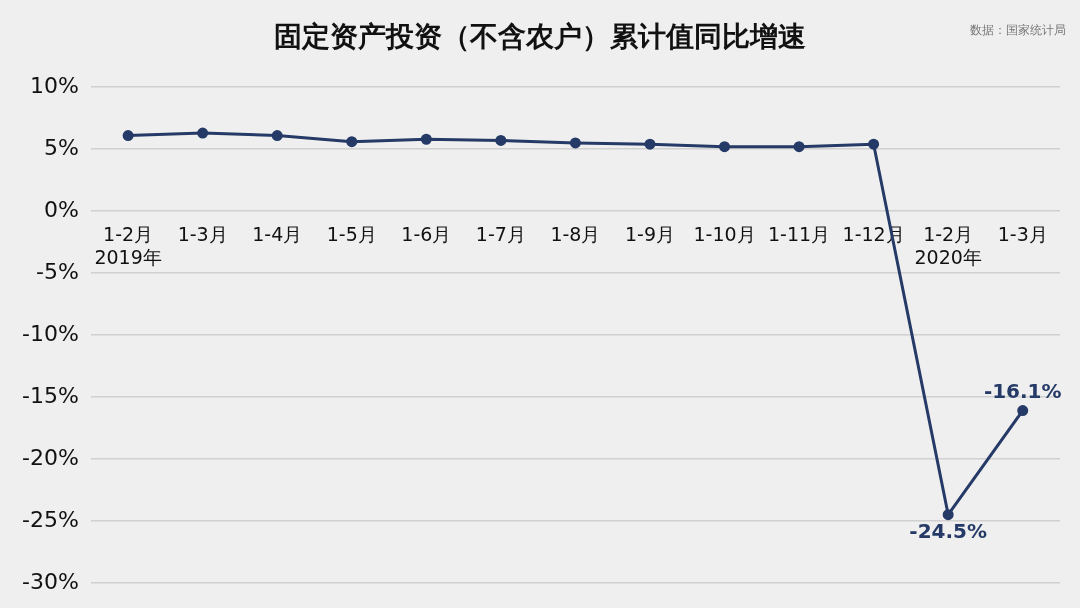 This screenshot has width=1080, height=608. Describe the element at coordinates (61, 209) in the screenshot. I see `y-tick-label: 0%` at that location.